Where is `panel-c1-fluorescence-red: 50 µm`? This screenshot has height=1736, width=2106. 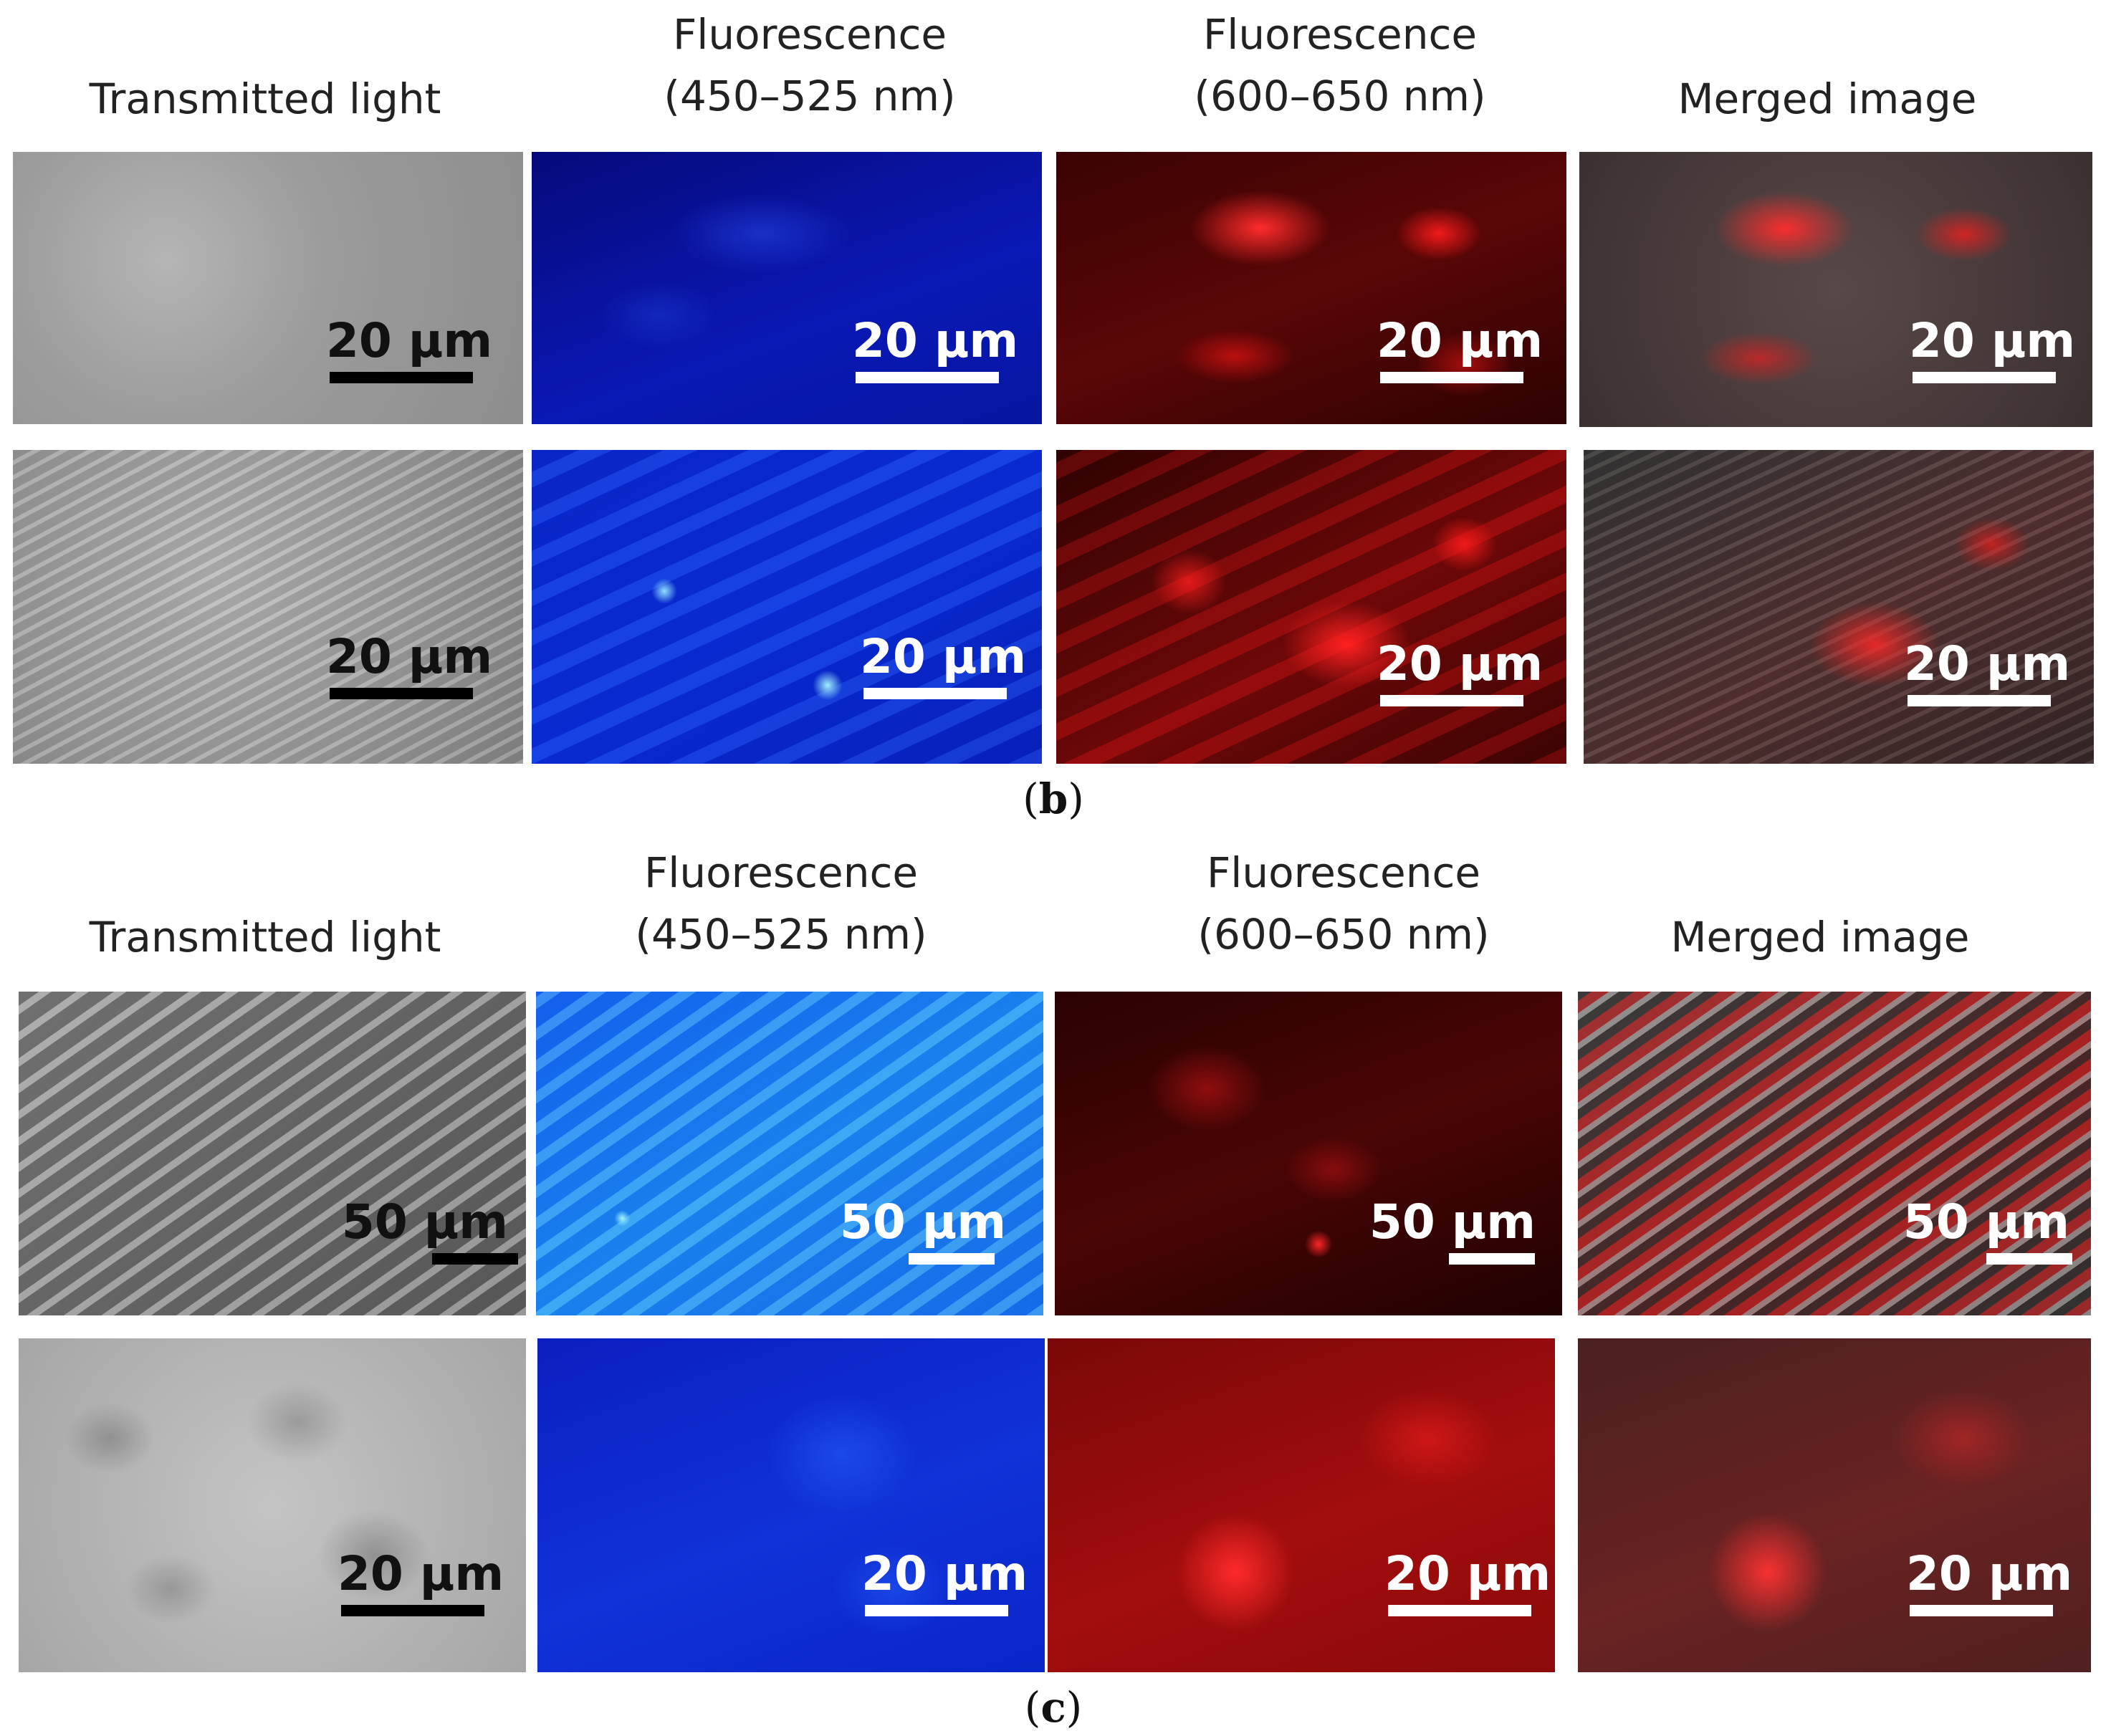
panel-c1-fluorescence-red: 50 µm is located at coordinates (1308, 1153).